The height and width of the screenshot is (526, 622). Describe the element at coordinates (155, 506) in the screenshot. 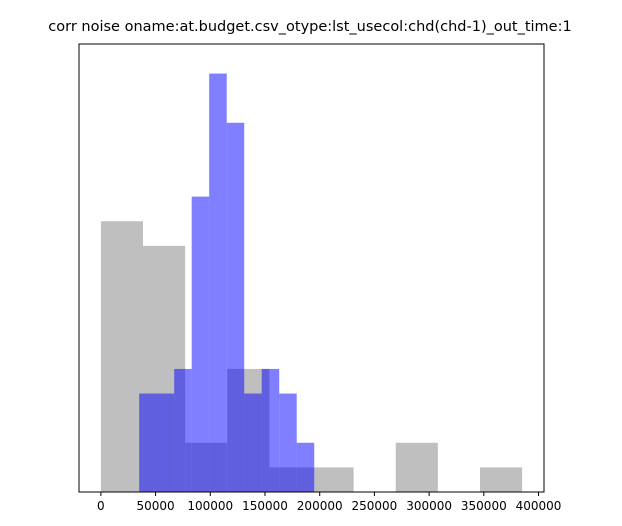

I see `x-tick-label: 50000` at that location.